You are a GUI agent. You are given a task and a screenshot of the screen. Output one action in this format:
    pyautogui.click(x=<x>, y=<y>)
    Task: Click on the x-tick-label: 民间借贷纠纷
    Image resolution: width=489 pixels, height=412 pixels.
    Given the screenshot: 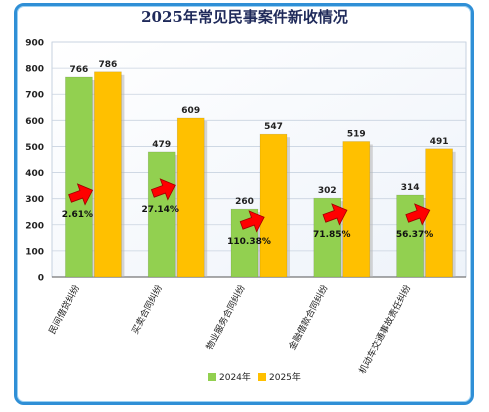 What is the action you would take?
    pyautogui.click(x=64, y=309)
    